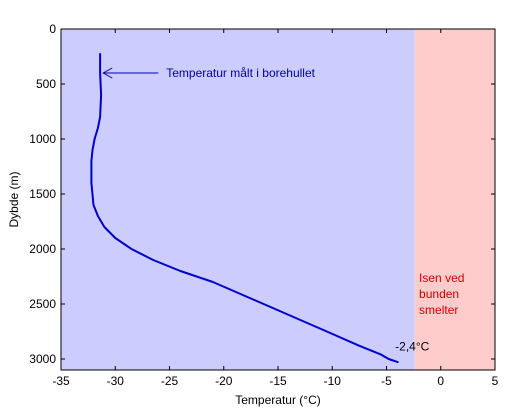  What do you see at coordinates (107, 73) in the screenshot?
I see `annotation-arrow-head` at bounding box center [107, 73].